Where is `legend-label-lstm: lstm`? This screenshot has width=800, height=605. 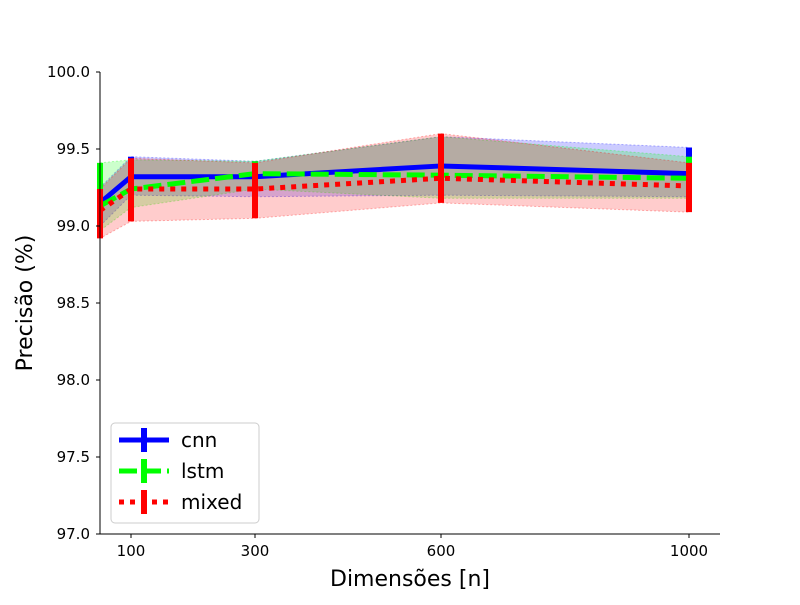
legend-label-lstm: lstm is located at coordinates (202, 471).